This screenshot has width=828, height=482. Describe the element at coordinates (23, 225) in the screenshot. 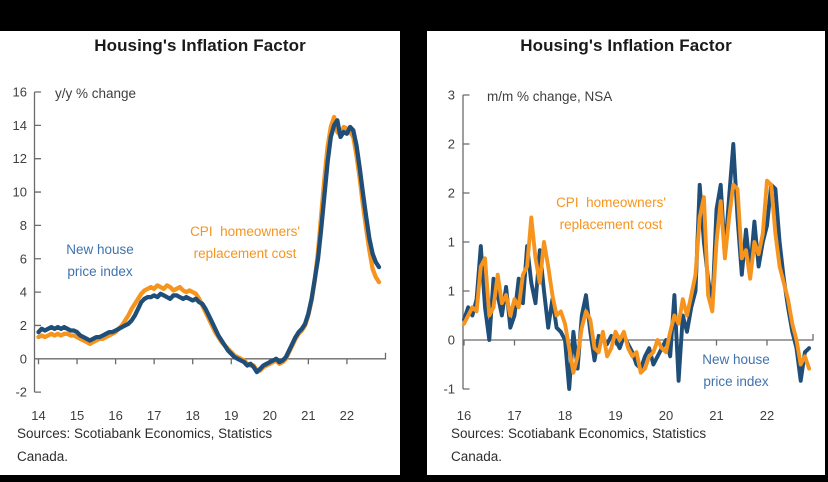

I see `y-tick-label: 8` at that location.